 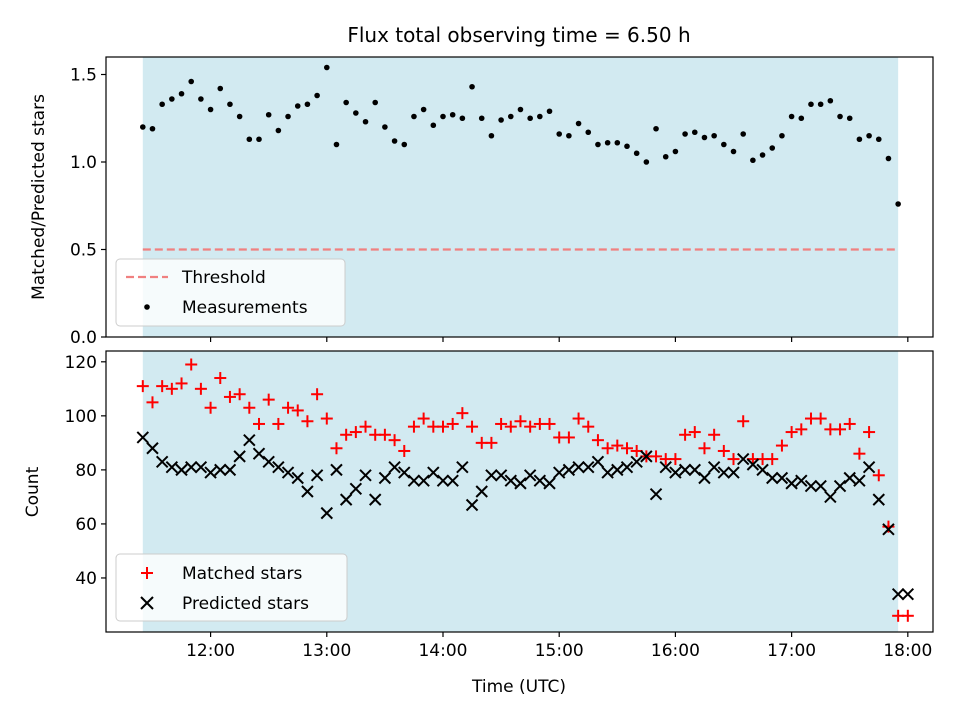 I want to click on top-y-tick-label: 1.0, so click(x=83, y=163).